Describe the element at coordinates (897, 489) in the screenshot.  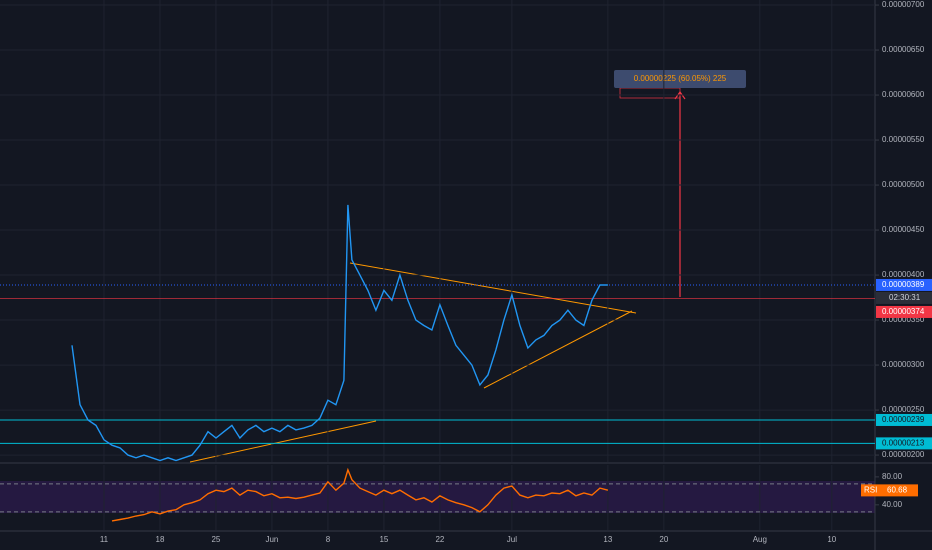
I see `rsi-value: 60.68` at that location.